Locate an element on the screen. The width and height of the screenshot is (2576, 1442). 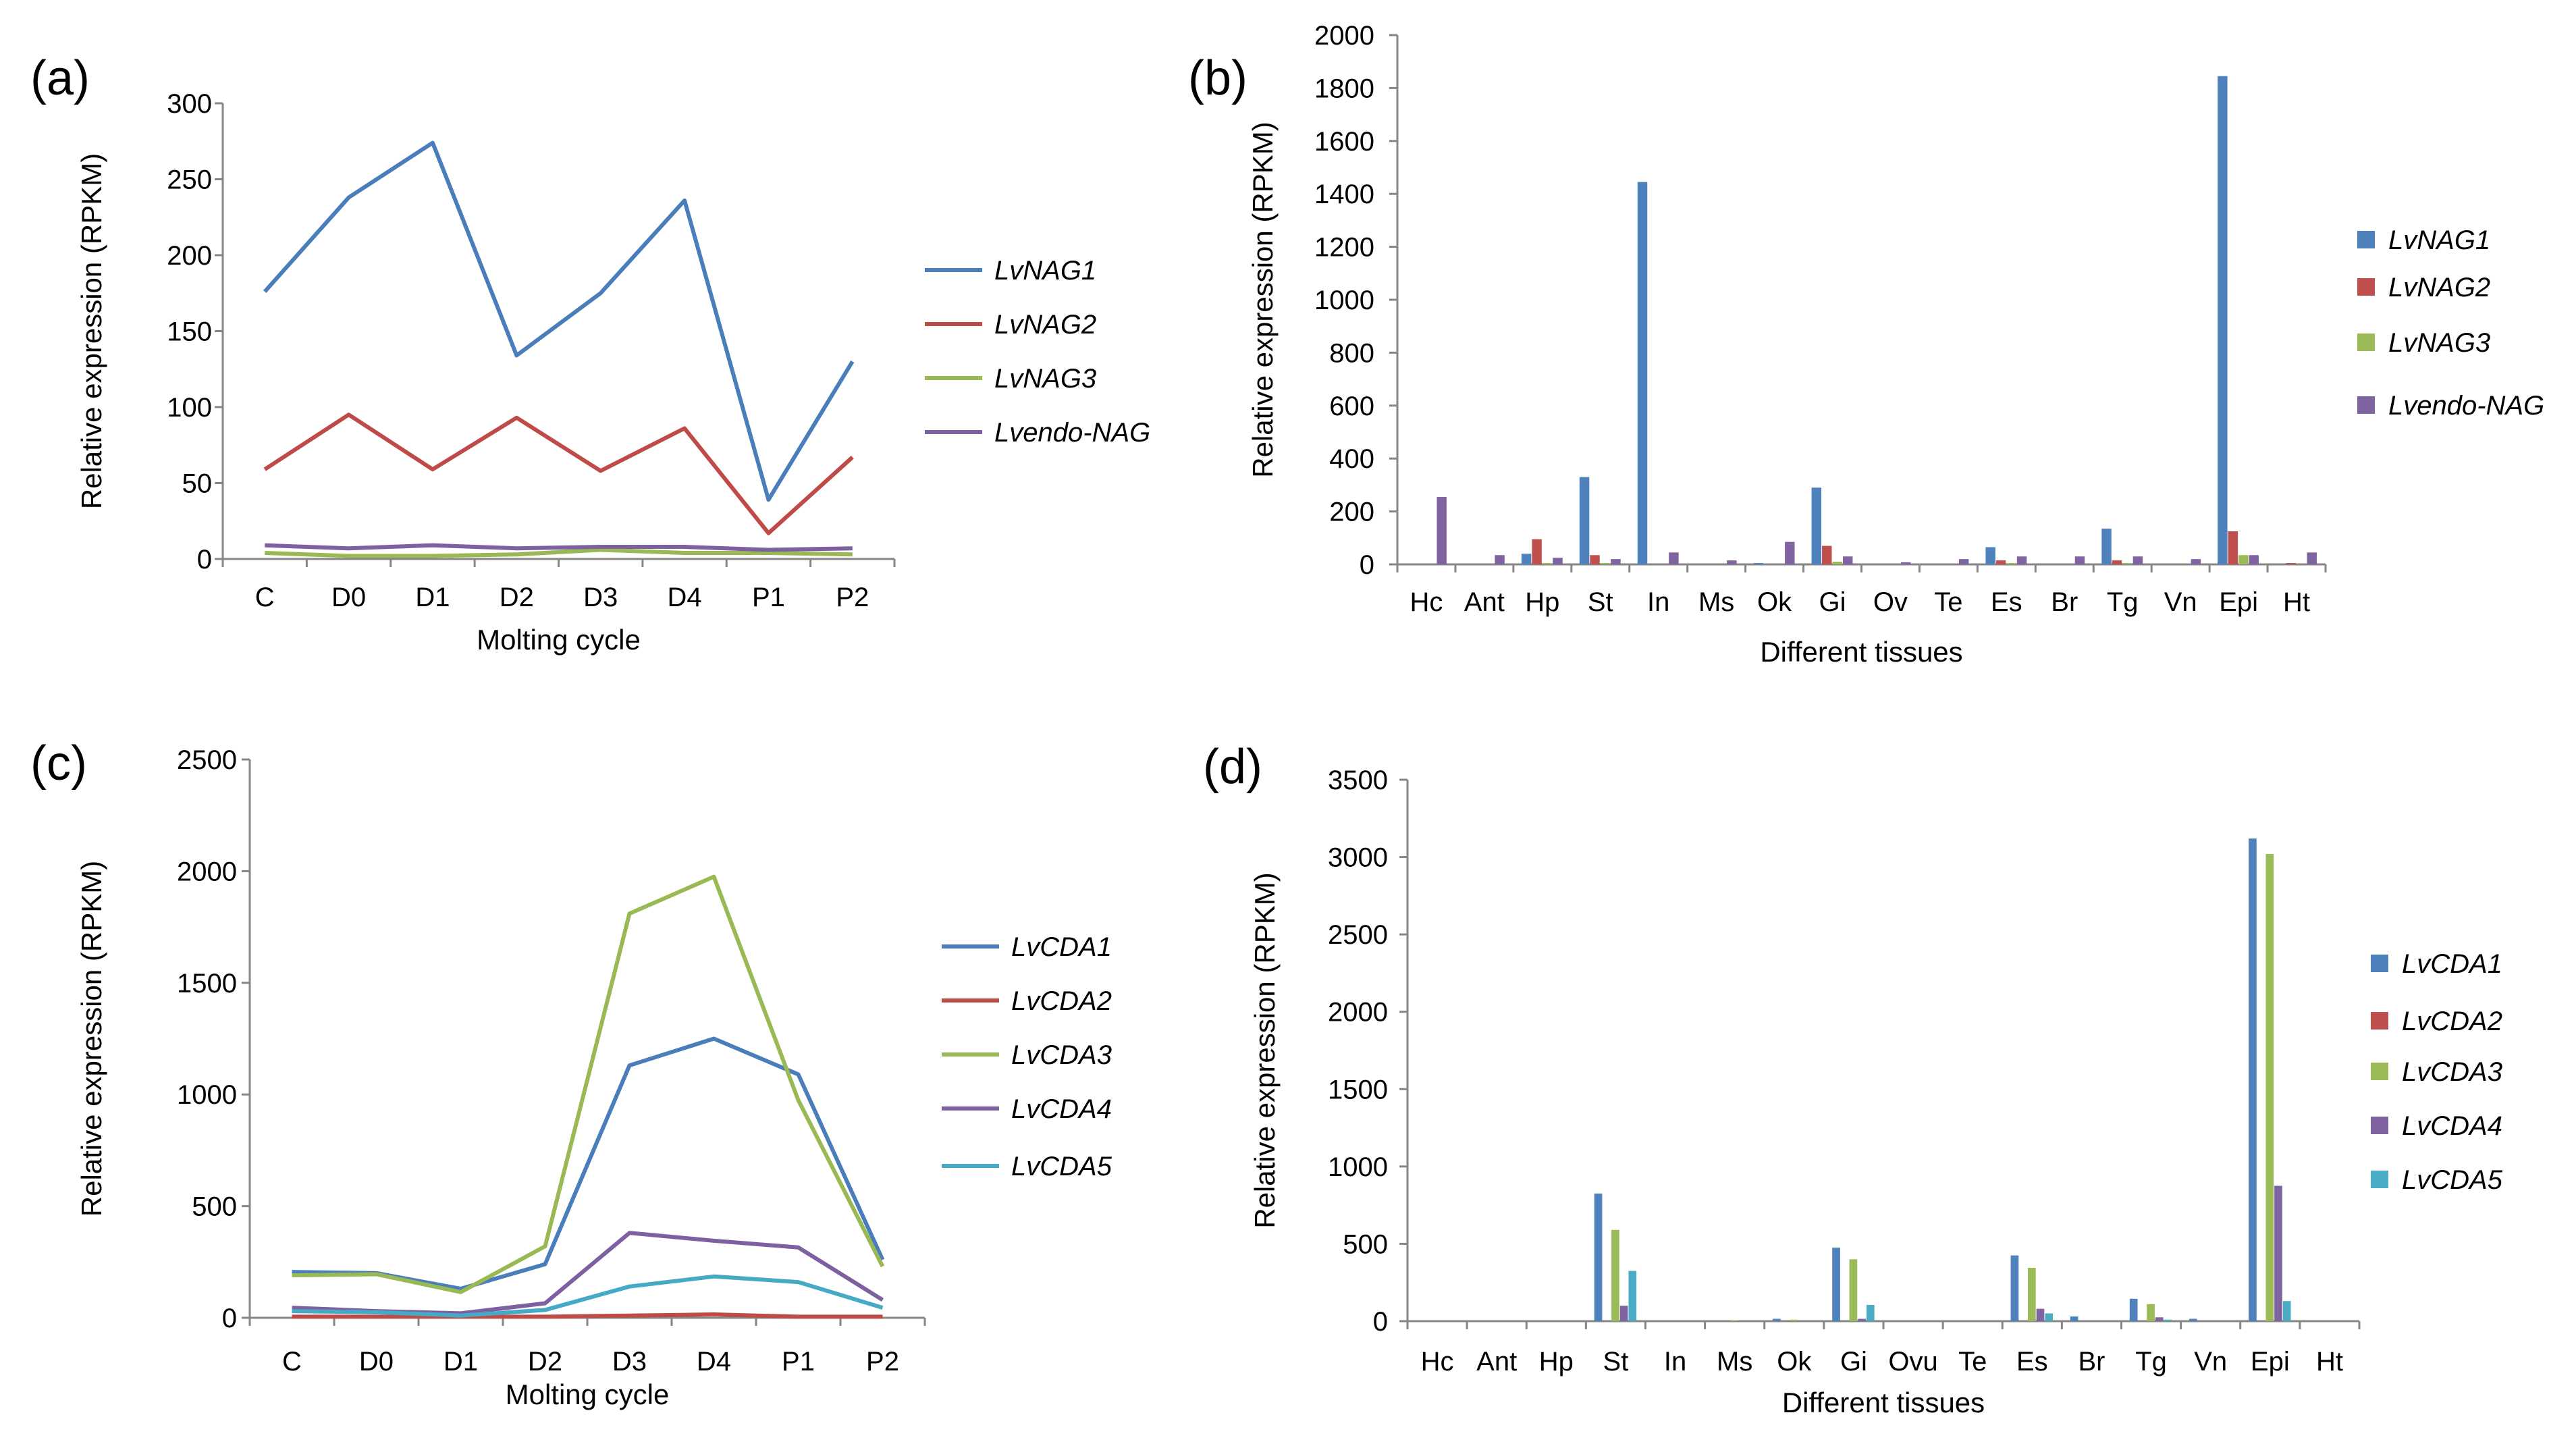
x-tick-label: Ms is located at coordinates (1734, 1362).